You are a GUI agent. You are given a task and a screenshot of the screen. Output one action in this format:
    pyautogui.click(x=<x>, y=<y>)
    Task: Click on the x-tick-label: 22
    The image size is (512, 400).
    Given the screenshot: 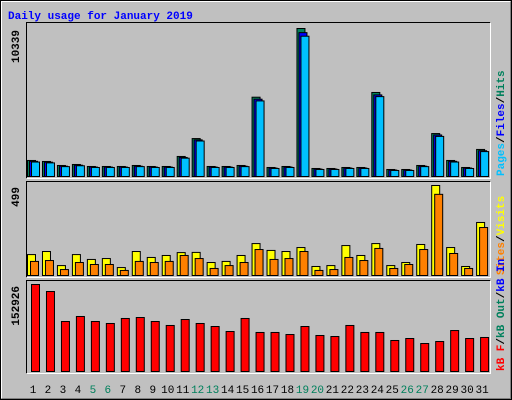 What is the action you would take?
    pyautogui.click(x=347, y=391)
    